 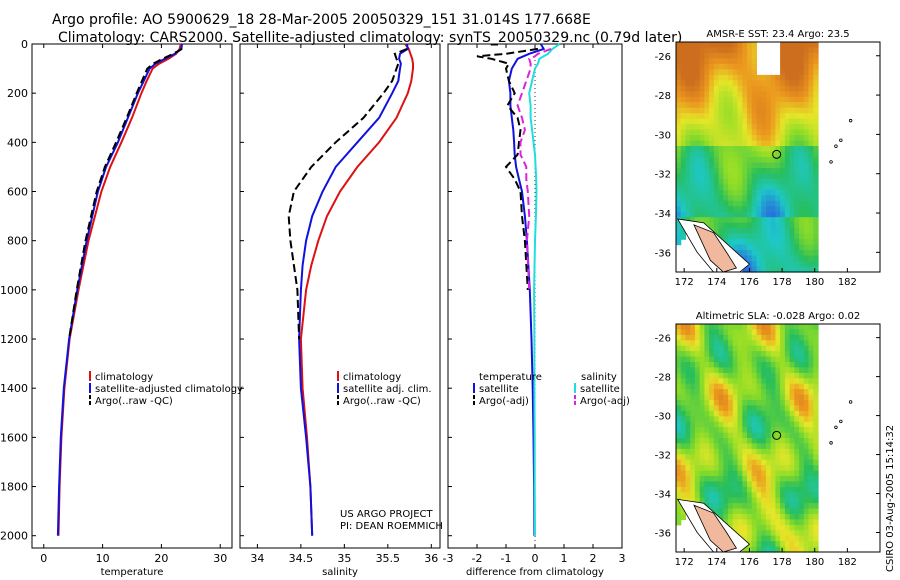 What do you see at coordinates (814, 562) in the screenshot?
I see `map-2-xtick-label: 180` at bounding box center [814, 562].